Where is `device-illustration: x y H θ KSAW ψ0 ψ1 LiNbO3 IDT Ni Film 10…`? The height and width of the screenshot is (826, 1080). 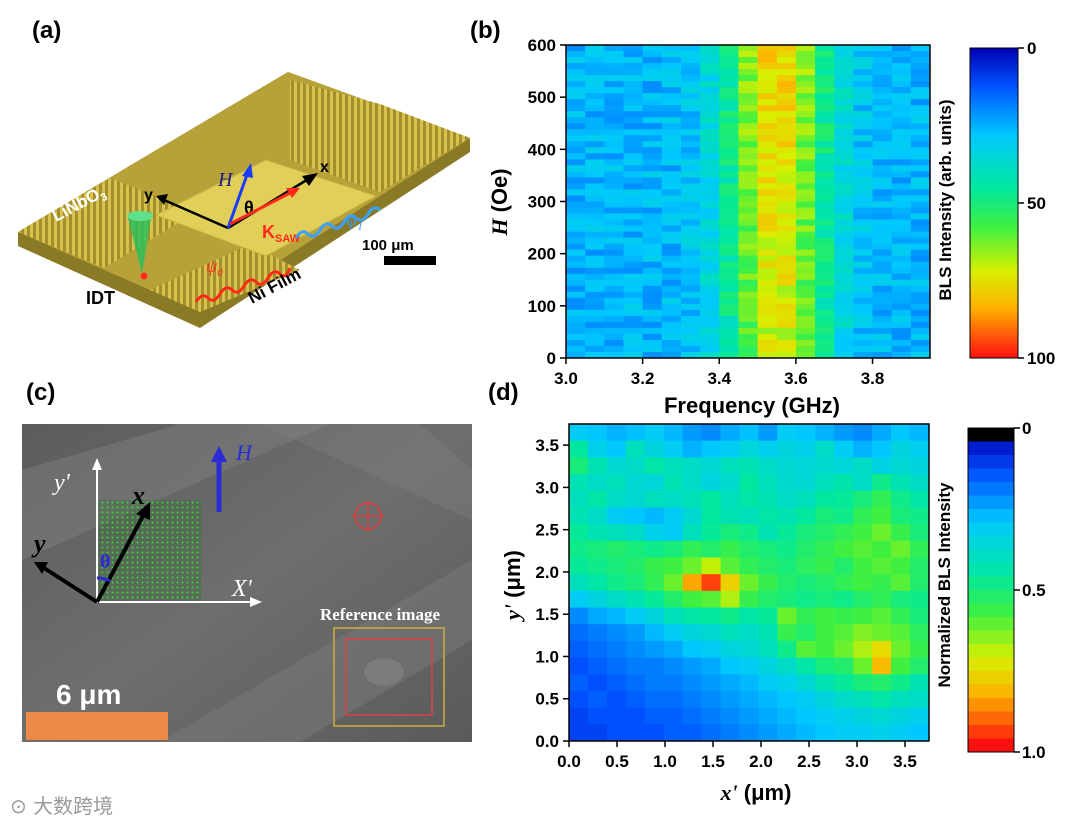 device-illustration: x y H θ KSAW ψ0 ψ1 LiNbO3 IDT Ni Film 10… is located at coordinates (244, 200).